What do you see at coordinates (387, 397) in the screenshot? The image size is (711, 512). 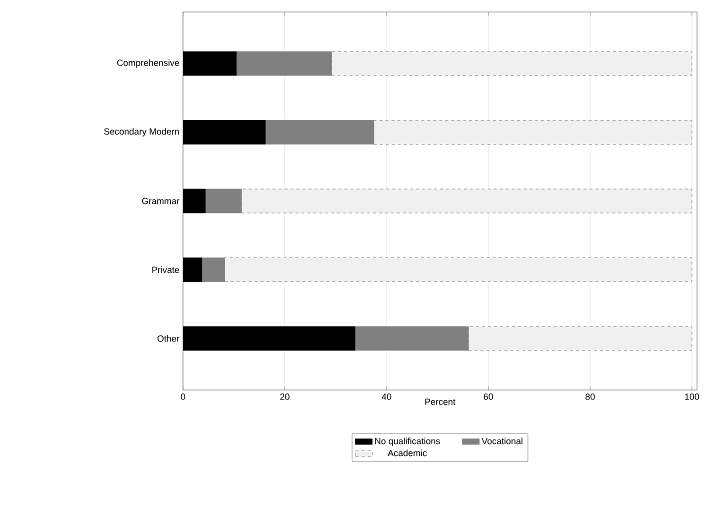 I see `x-tick-label: 40` at bounding box center [387, 397].